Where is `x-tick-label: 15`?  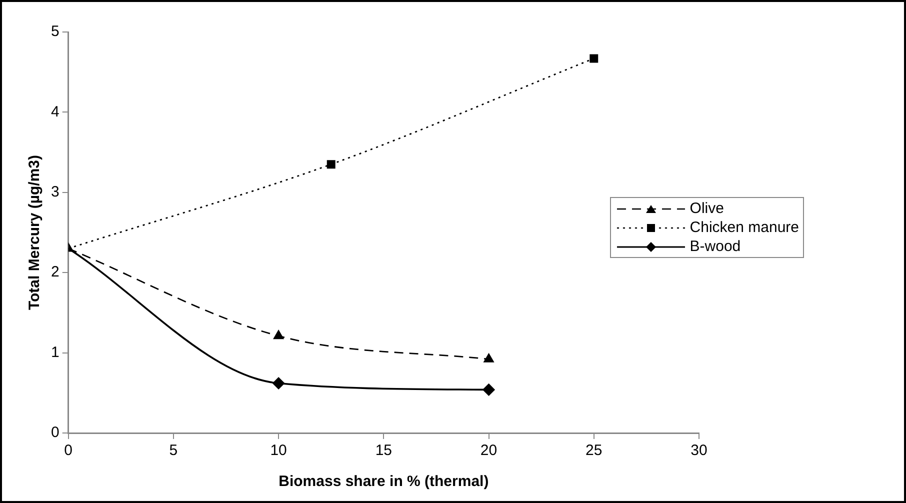
x-tick-label: 15 is located at coordinates (383, 451).